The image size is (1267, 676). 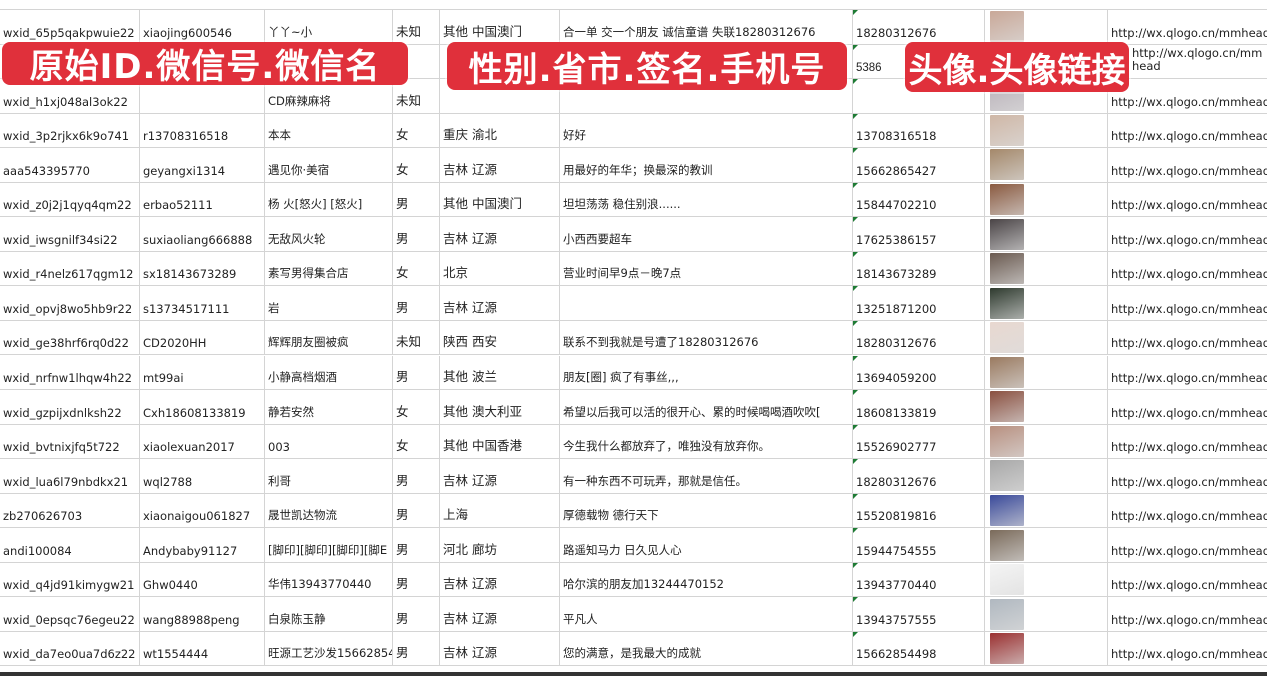 I want to click on phone-cell: 13708316518, so click(x=919, y=130).